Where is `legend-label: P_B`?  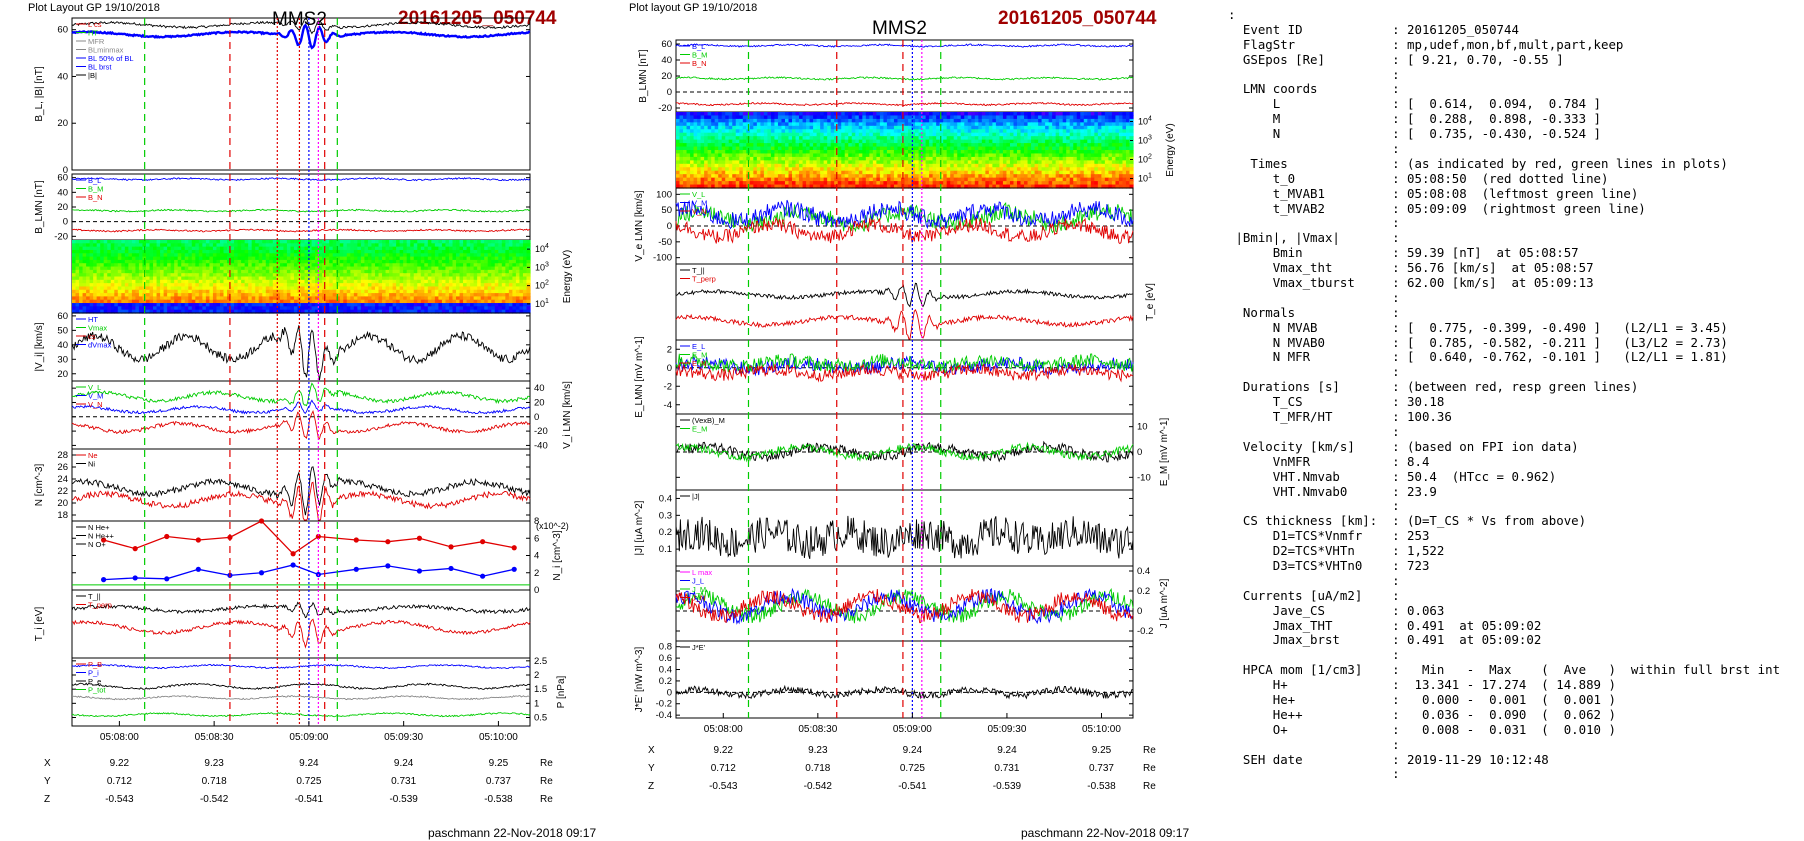 legend-label: P_B is located at coordinates (95, 664).